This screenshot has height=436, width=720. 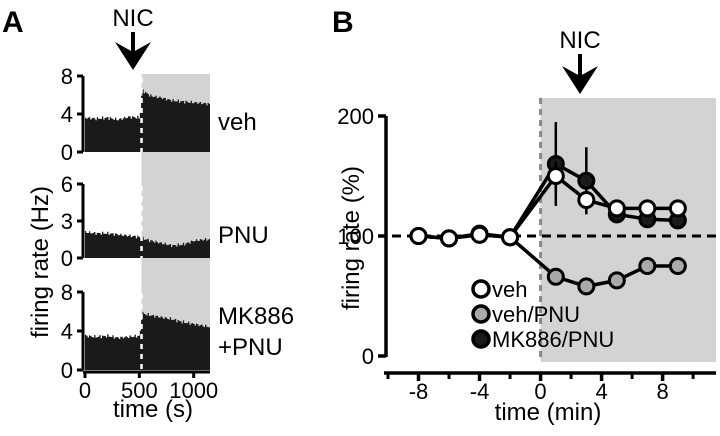 What do you see at coordinates (536, 314) in the screenshot?
I see `legend-label-veh-pnu: veh/PNU` at bounding box center [536, 314].